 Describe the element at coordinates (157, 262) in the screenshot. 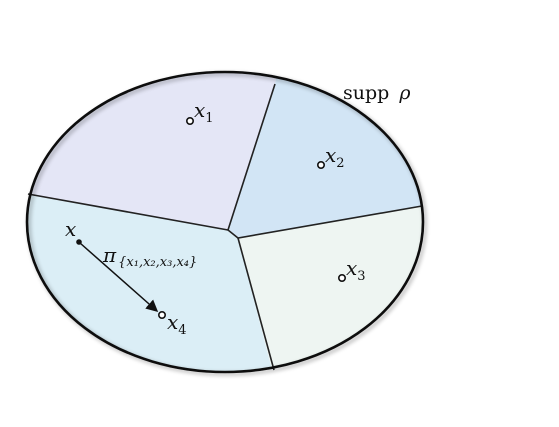

I see `projection-subscript: {x₁,x₂,x₃,x₄}` at that location.